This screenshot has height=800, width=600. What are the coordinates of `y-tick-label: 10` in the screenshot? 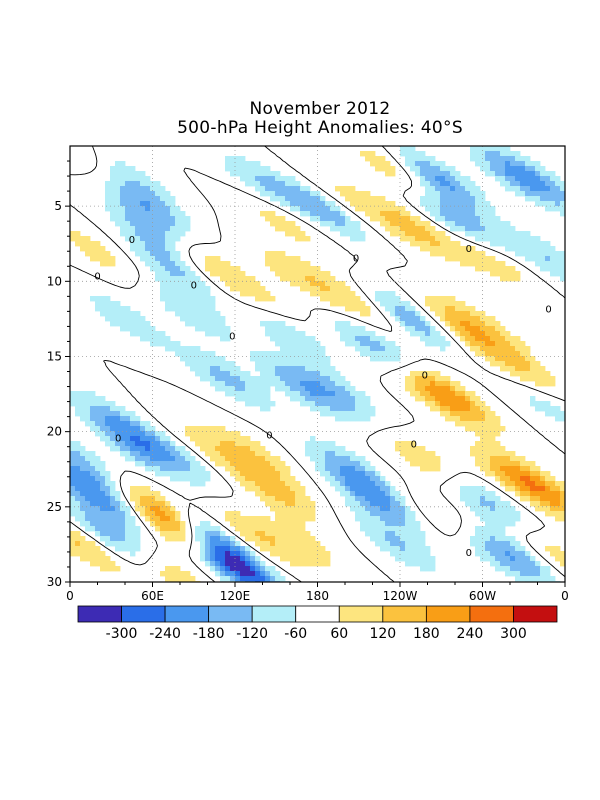 It's located at (54, 281).